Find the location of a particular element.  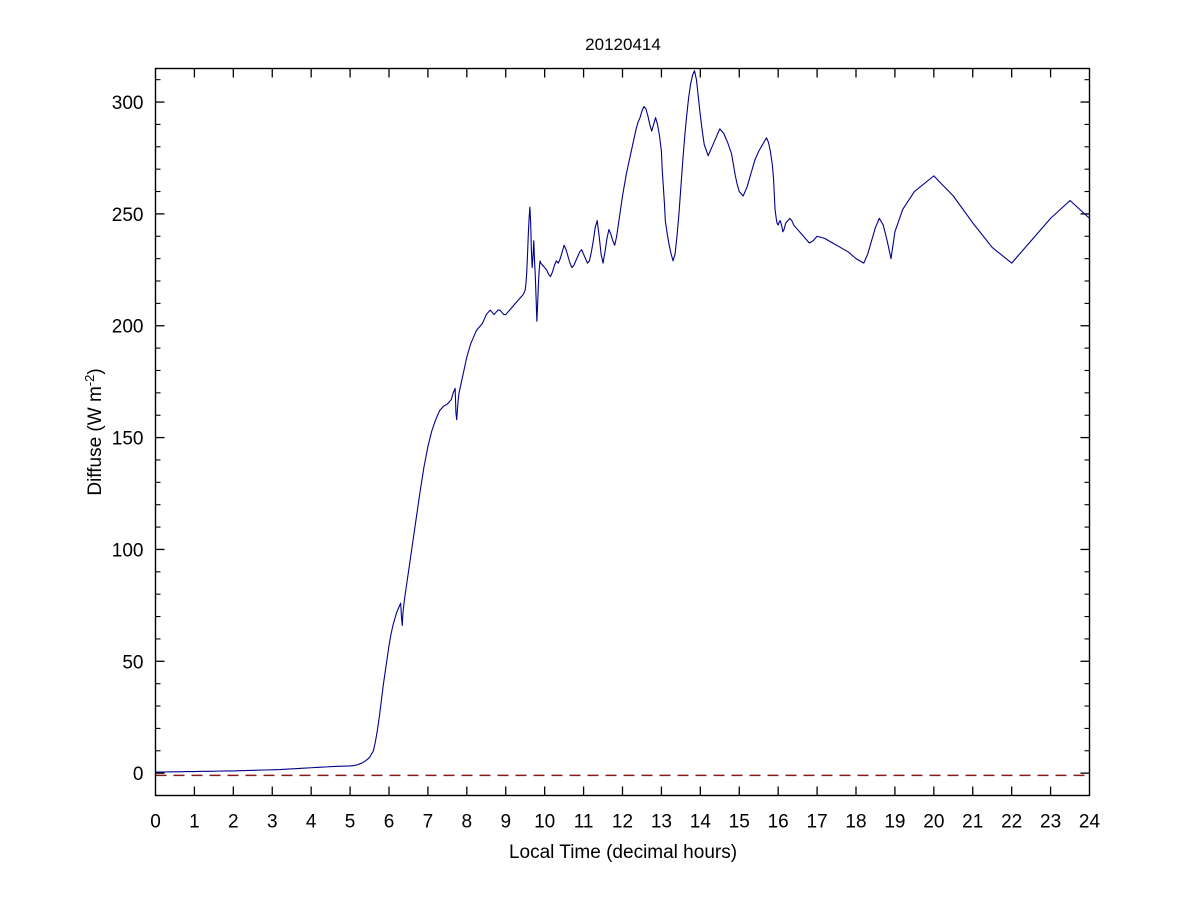

x-tick-label: 13 is located at coordinates (661, 822).